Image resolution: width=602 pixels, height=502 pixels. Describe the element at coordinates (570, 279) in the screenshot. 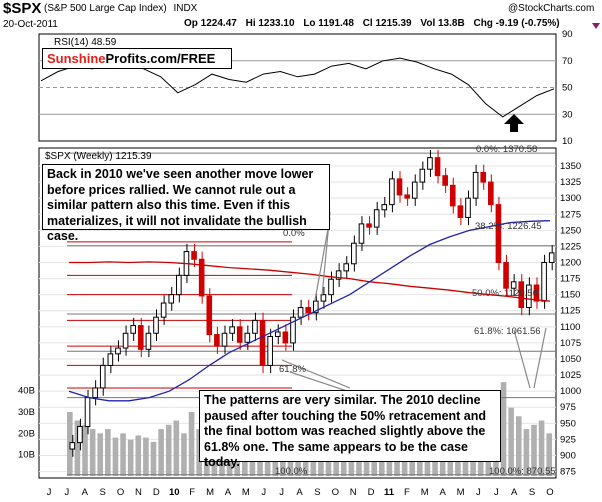

I see `price-tick-1175: 1175` at that location.